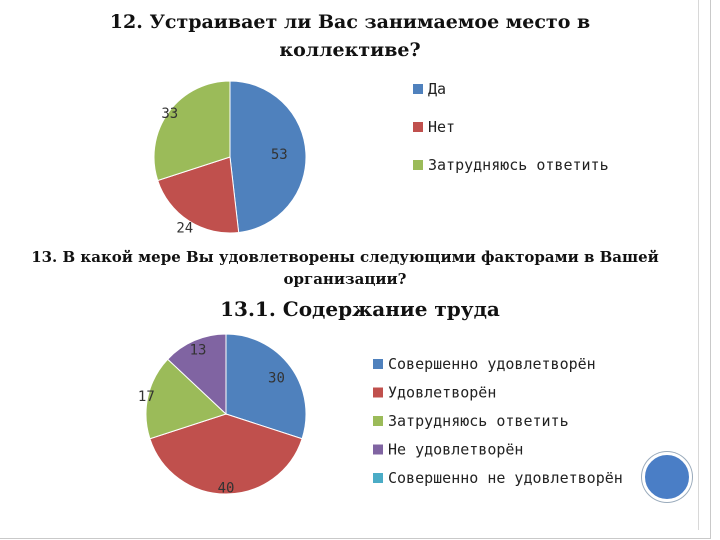  Describe the element at coordinates (667, 477) in the screenshot. I see `decorative-circle` at that location.